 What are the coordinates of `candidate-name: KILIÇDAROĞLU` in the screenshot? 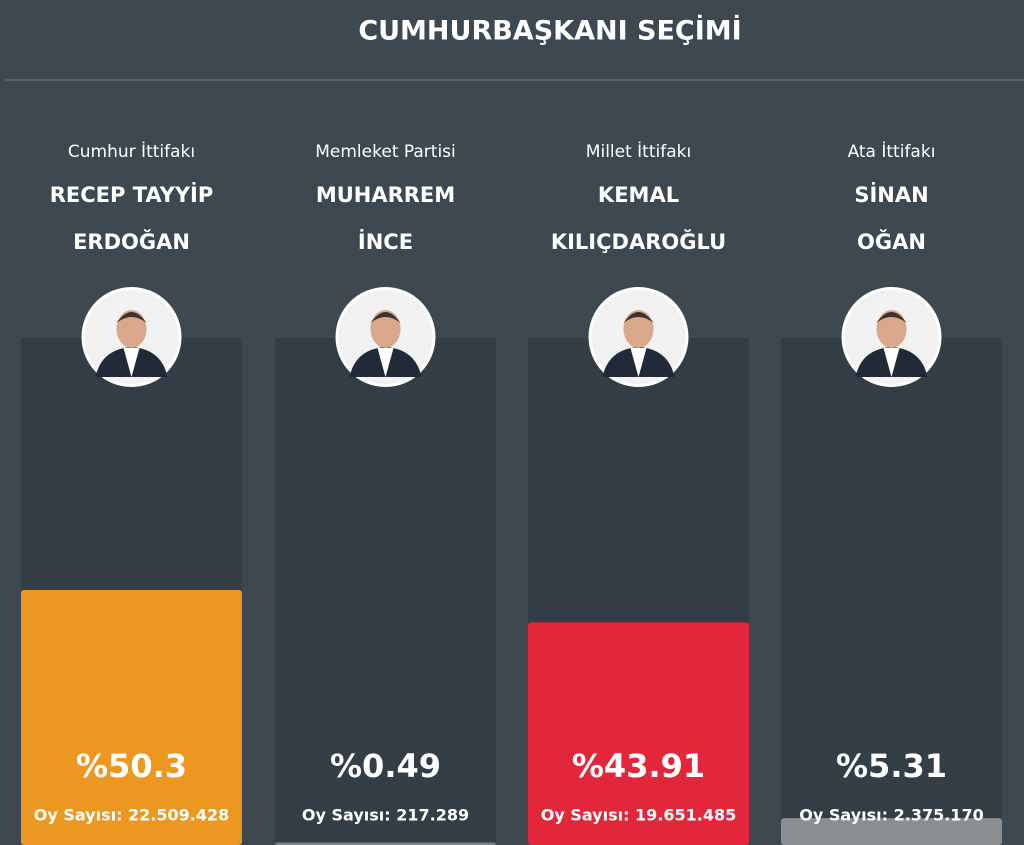 It's located at (638, 241).